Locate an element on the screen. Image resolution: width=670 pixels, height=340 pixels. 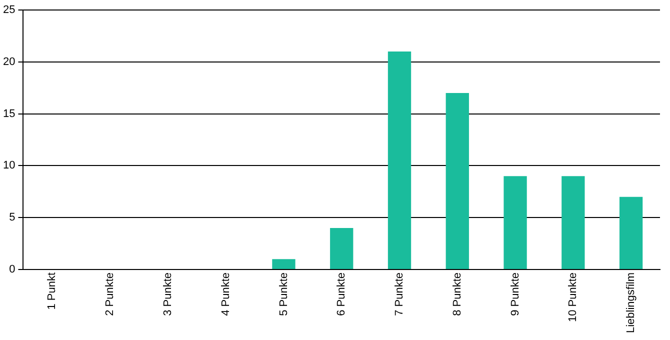
x-tick-label: 6 Punkte is located at coordinates (342, 294).